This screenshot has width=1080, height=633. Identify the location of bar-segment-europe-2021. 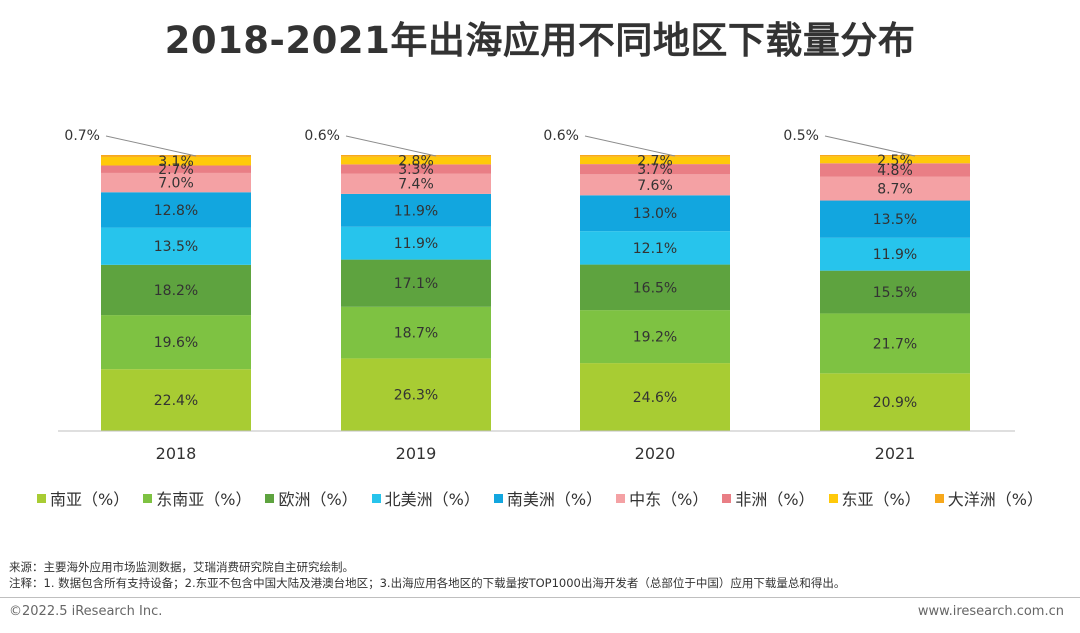
(895, 292).